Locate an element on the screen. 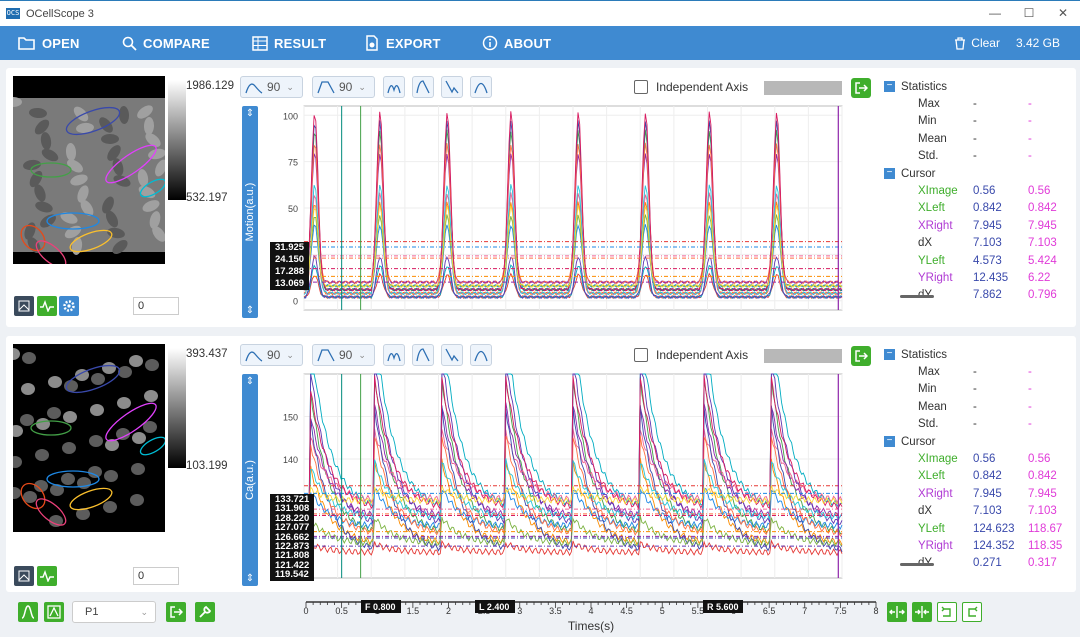 The image size is (1080, 637). undo-button is located at coordinates (947, 612).